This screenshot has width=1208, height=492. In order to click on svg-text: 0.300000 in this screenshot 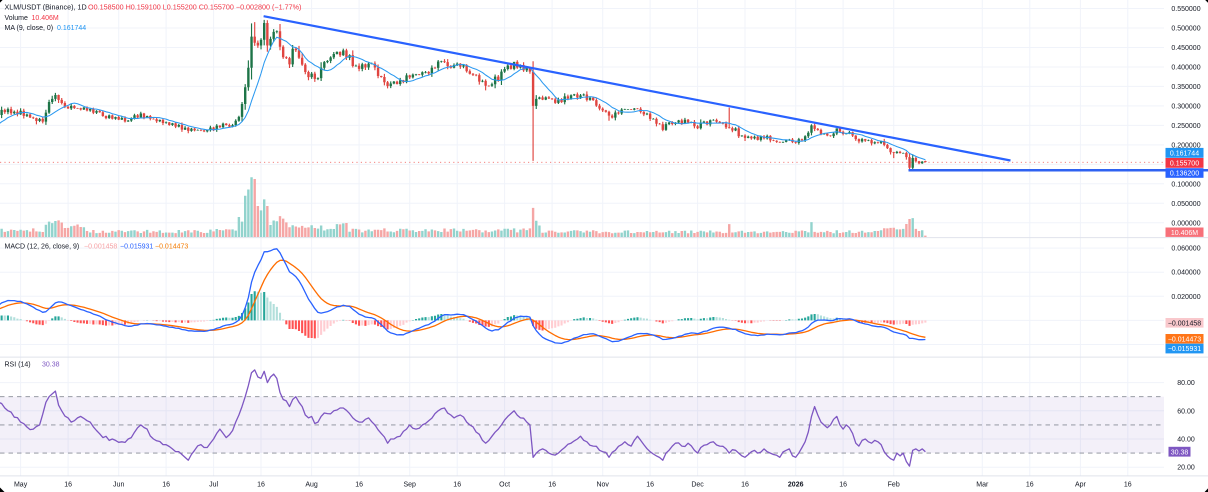, I will do `click(1185, 106)`.